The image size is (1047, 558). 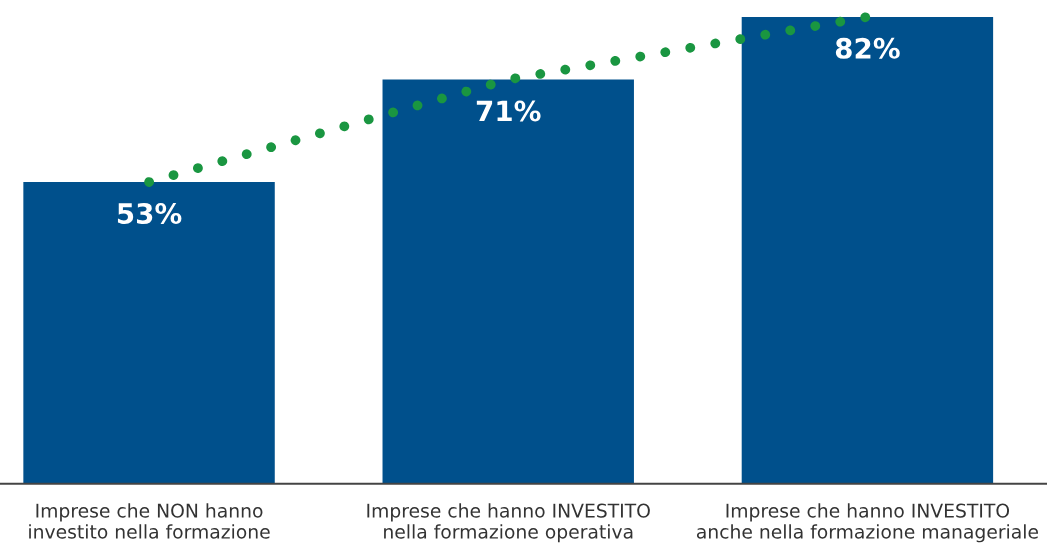 What do you see at coordinates (508, 523) in the screenshot?
I see `x-tick-label: Imprese che hanno INVESTITO nella formazione operativa` at bounding box center [508, 523].